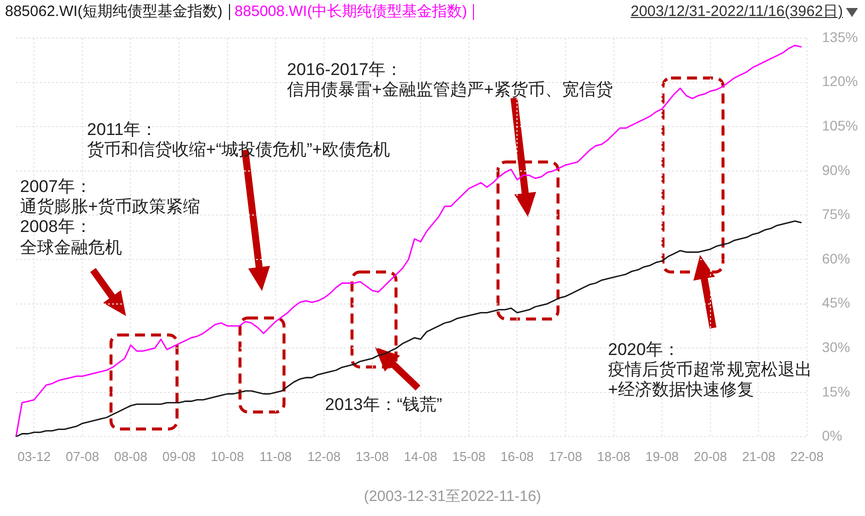 The height and width of the screenshot is (516, 865). What do you see at coordinates (238, 150) in the screenshot?
I see `annotation: 货币和信贷收缩+“城投债危机”+欧债危机` at bounding box center [238, 150].